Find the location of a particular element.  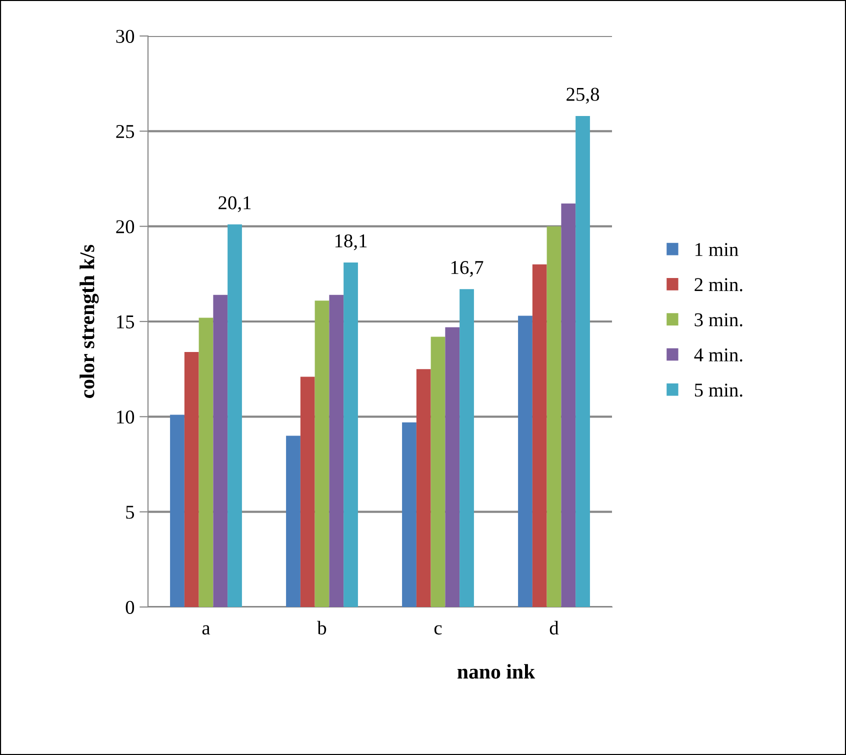

legend-label: 5 min. is located at coordinates (718, 390).